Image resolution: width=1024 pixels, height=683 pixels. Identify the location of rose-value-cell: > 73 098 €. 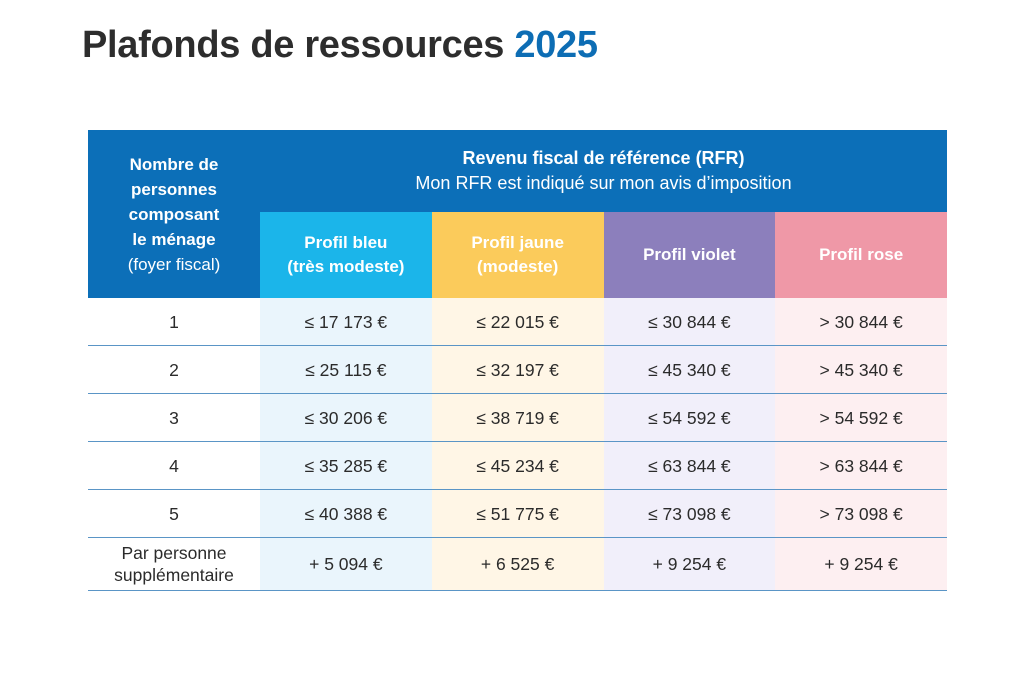
(861, 513).